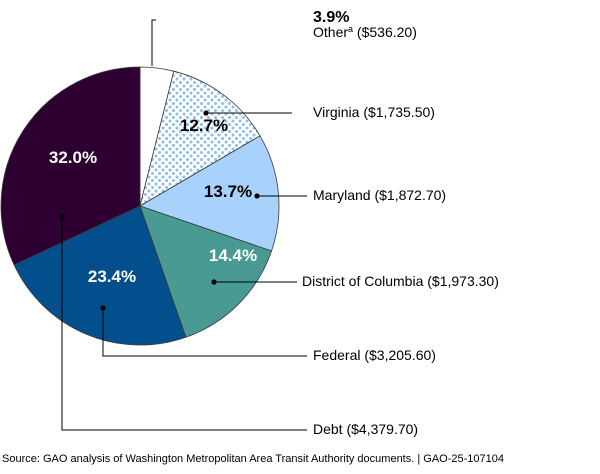  Describe the element at coordinates (257, 196) in the screenshot. I see `leader-dot-maryland` at that location.